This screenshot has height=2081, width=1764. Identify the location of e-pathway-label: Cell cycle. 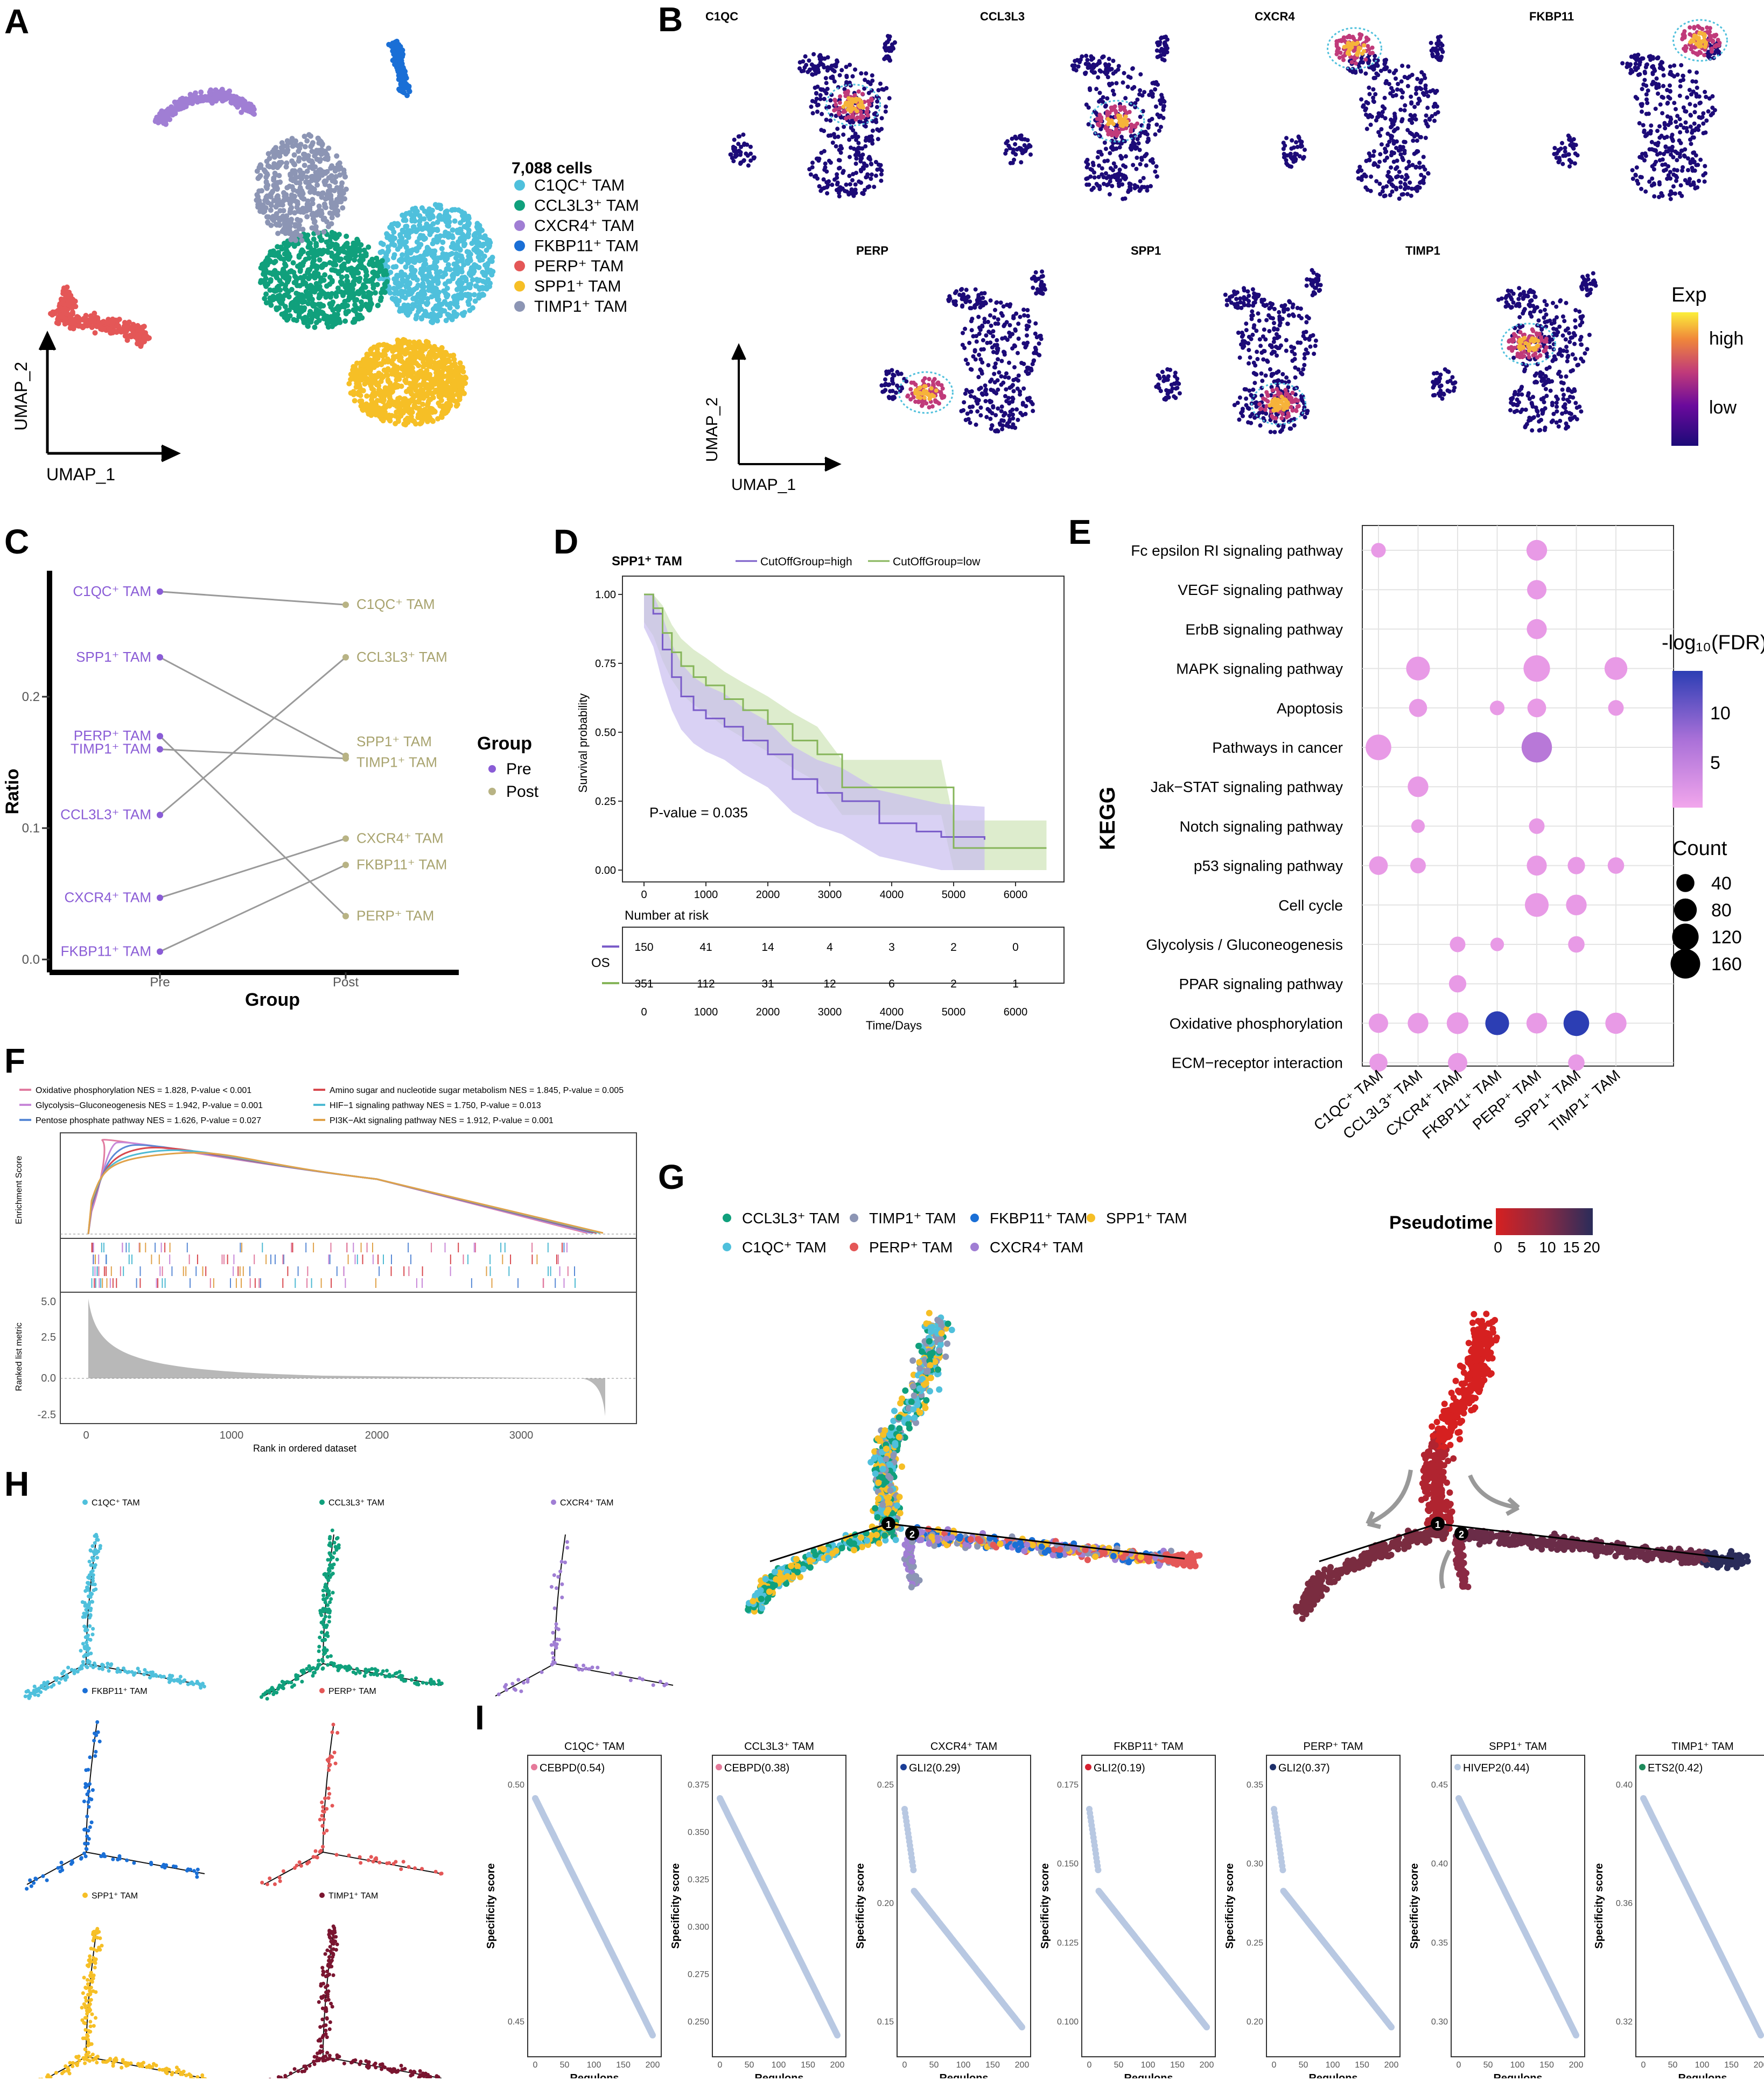
(1310, 905).